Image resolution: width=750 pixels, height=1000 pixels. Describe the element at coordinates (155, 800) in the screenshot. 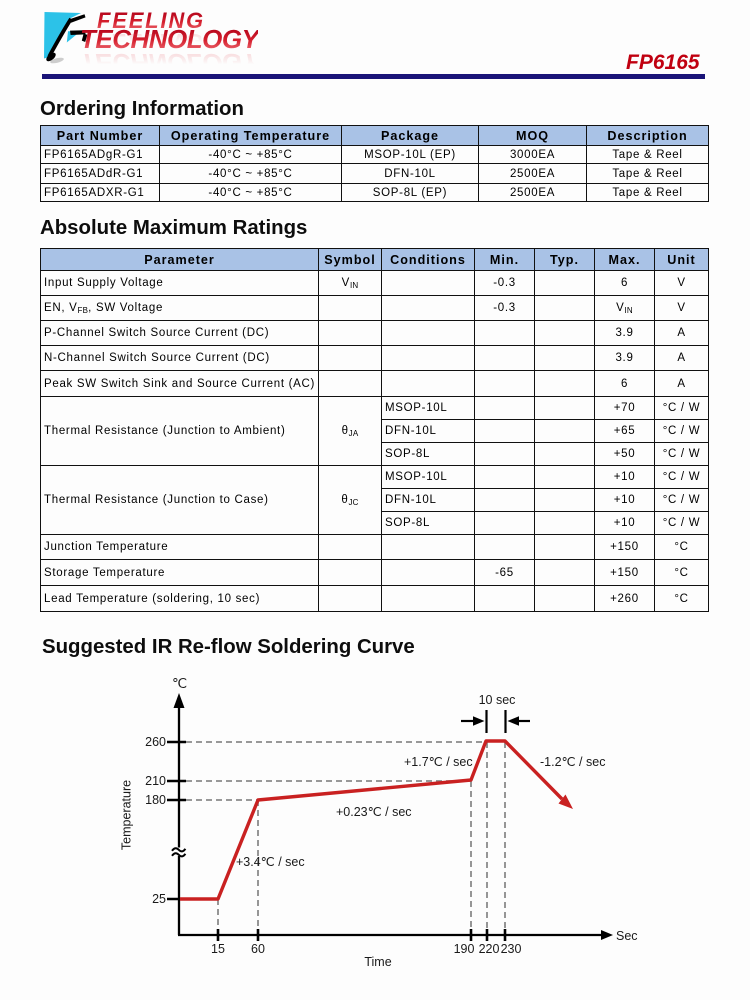

I see `svg-text: 180` at that location.